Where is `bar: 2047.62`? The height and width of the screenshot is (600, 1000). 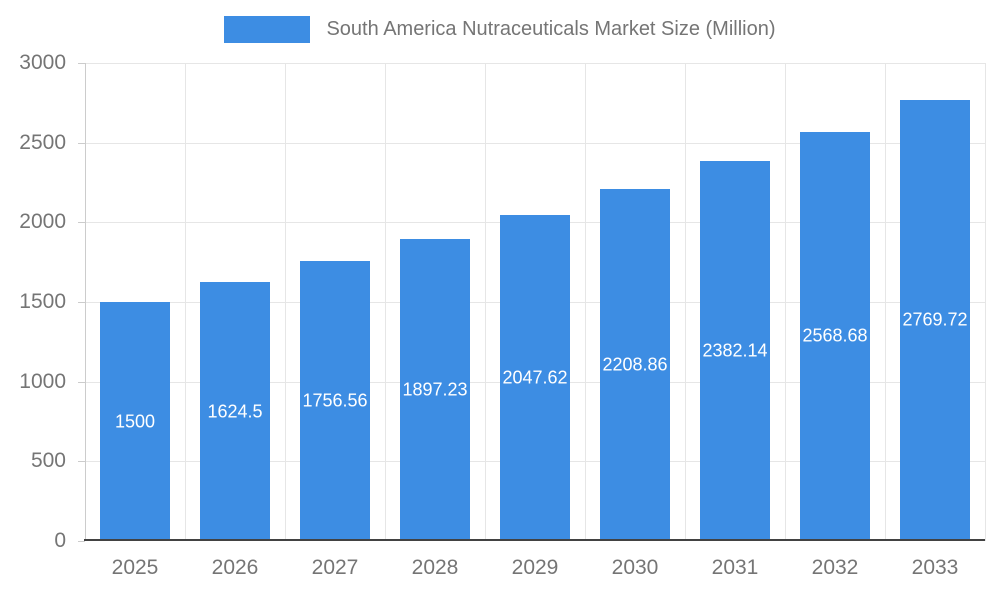
bar: 2047.62 is located at coordinates (535, 377).